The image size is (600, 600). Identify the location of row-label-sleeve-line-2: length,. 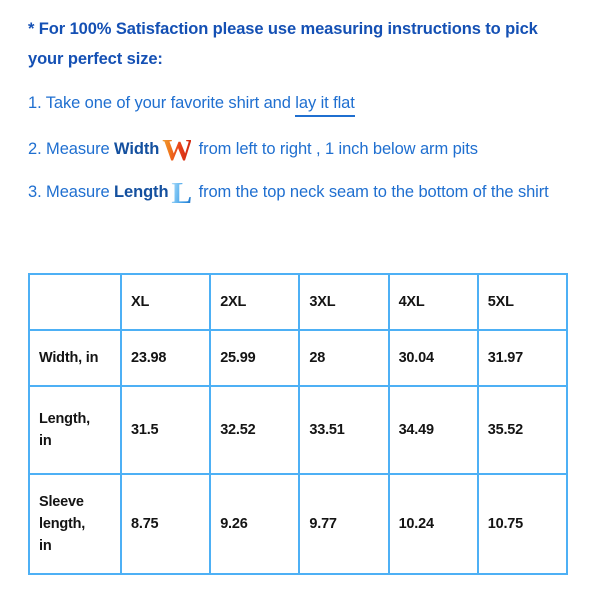
(62, 524).